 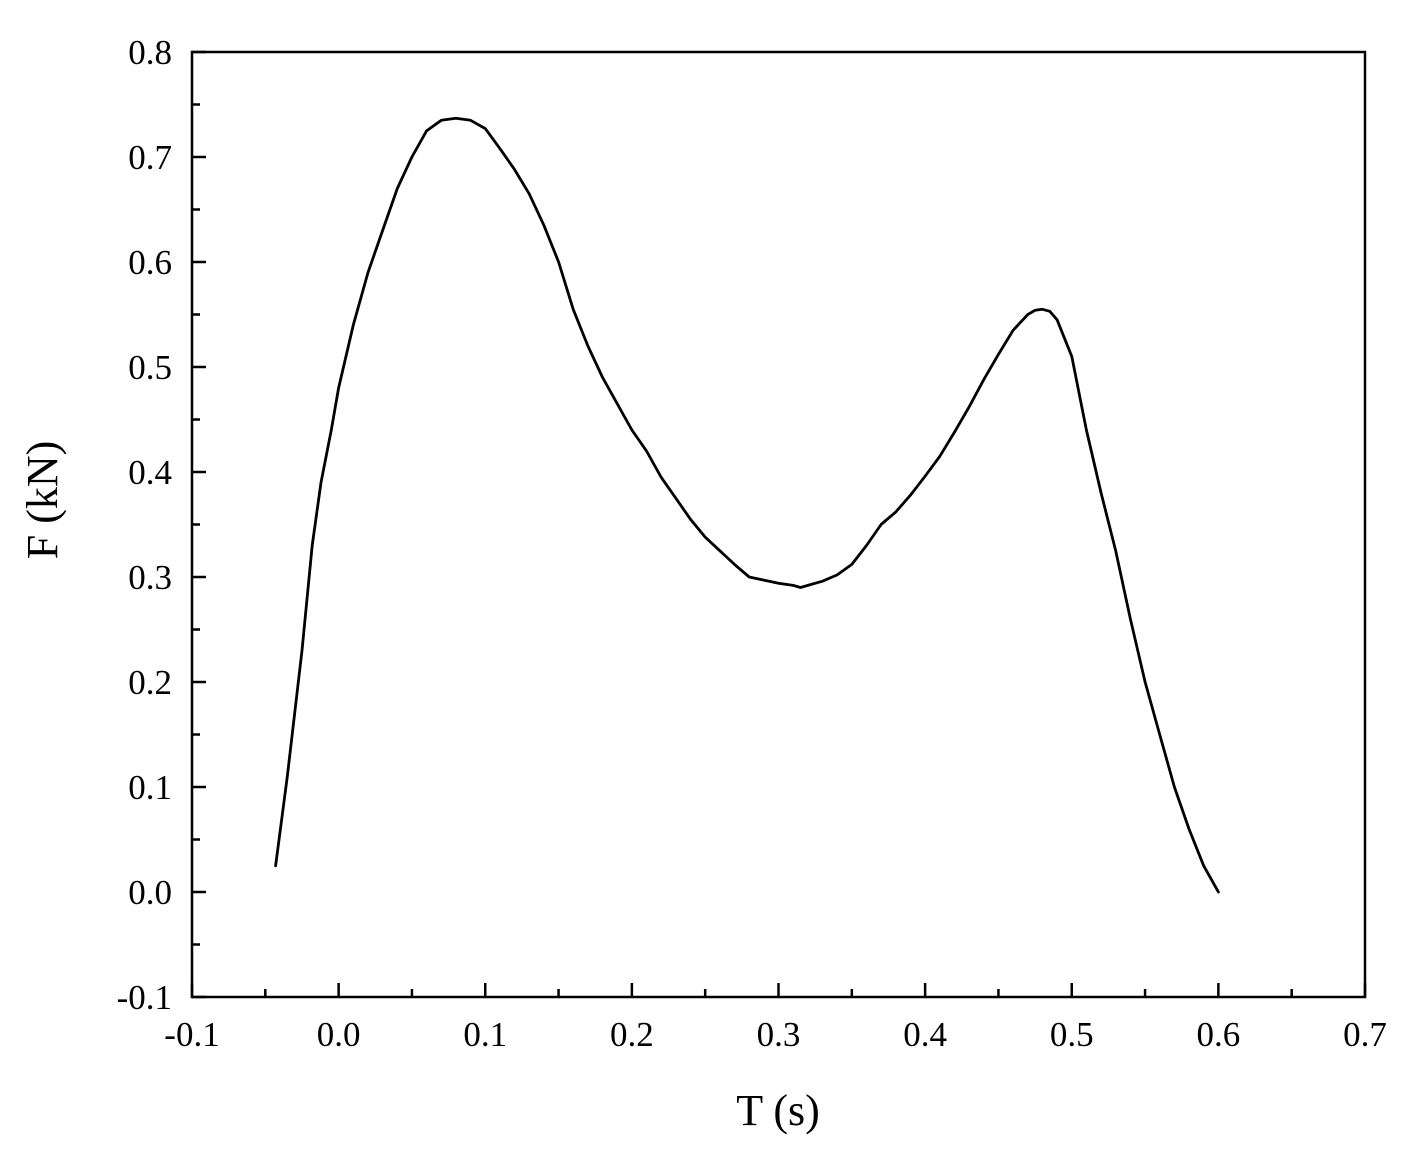 What do you see at coordinates (150, 892) in the screenshot?
I see `y-tick-label: 0.0` at bounding box center [150, 892].